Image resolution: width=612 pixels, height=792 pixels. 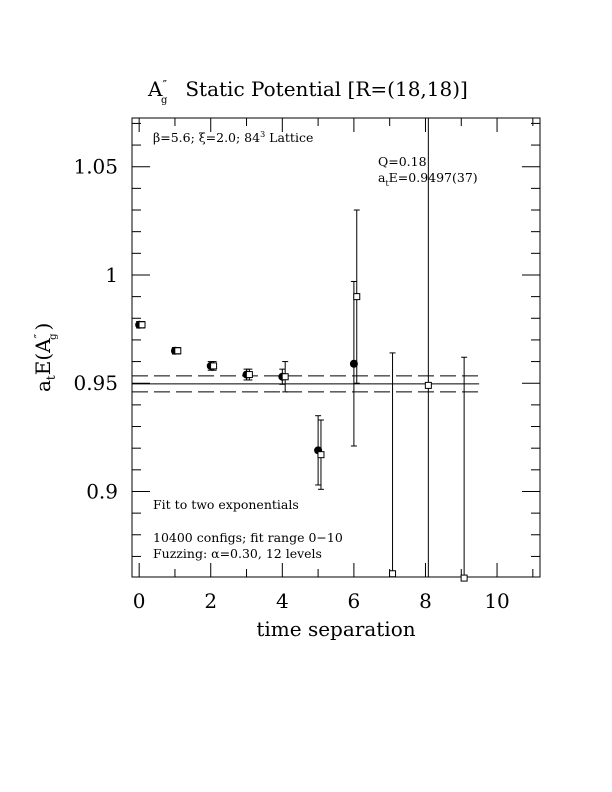 What do you see at coordinates (53, 336) in the screenshot?
I see `ylabel-sub2: g` at bounding box center [53, 336].